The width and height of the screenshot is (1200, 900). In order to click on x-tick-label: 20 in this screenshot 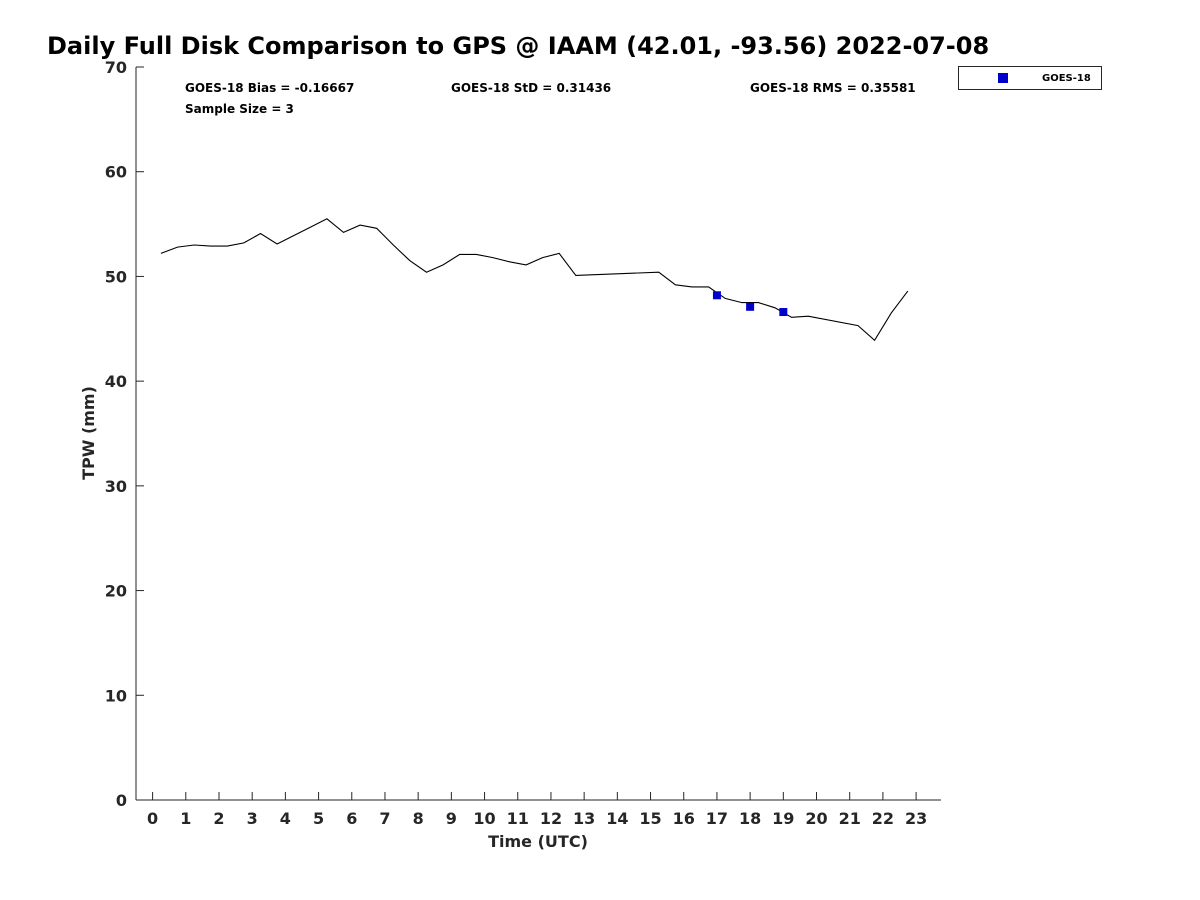, I will do `click(816, 818)`.